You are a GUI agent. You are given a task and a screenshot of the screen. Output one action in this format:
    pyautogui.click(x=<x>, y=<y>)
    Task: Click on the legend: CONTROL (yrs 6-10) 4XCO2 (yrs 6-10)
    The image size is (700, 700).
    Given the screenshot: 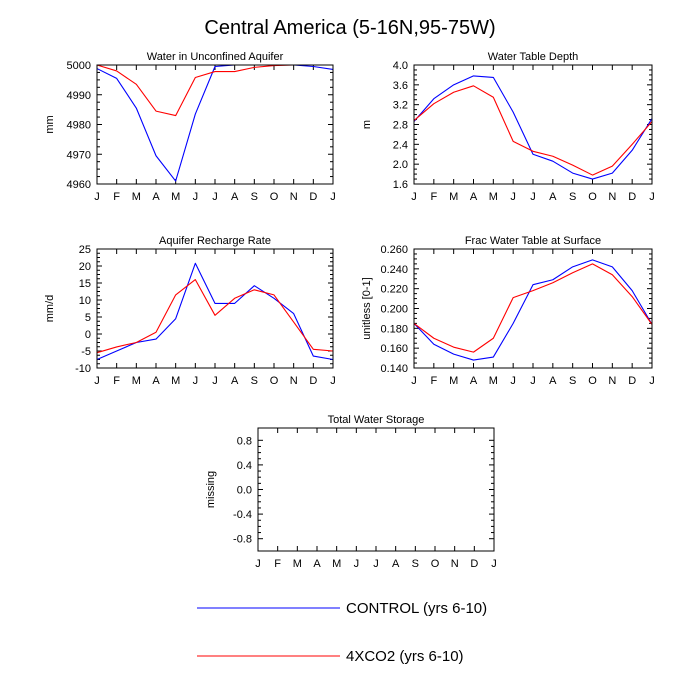 What is the action you would take?
    pyautogui.click(x=342, y=632)
    